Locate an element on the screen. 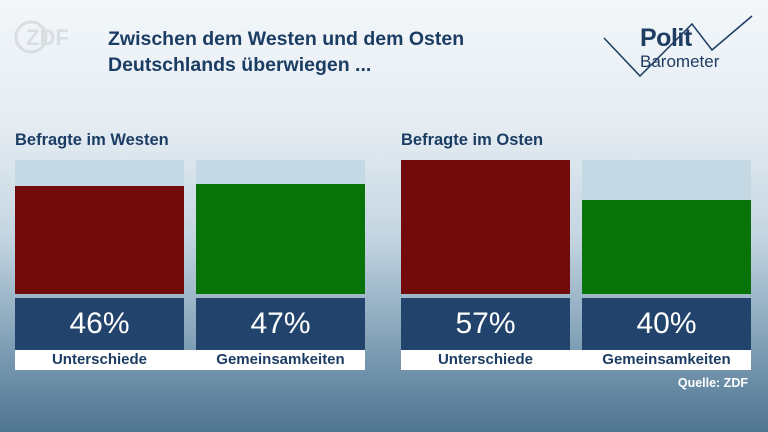 This screenshot has height=432, width=768. bar-track-east-gemeinsamkeiten is located at coordinates (666, 227).